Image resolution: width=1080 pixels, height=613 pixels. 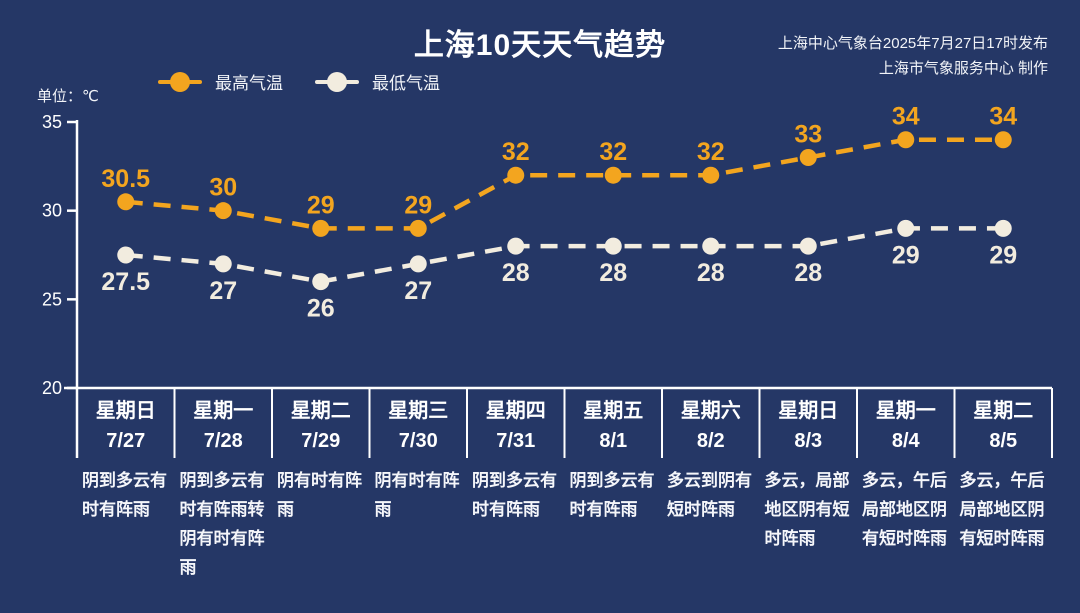 What do you see at coordinates (711, 410) in the screenshot?
I see `day-name-label: 星期六` at bounding box center [711, 410].